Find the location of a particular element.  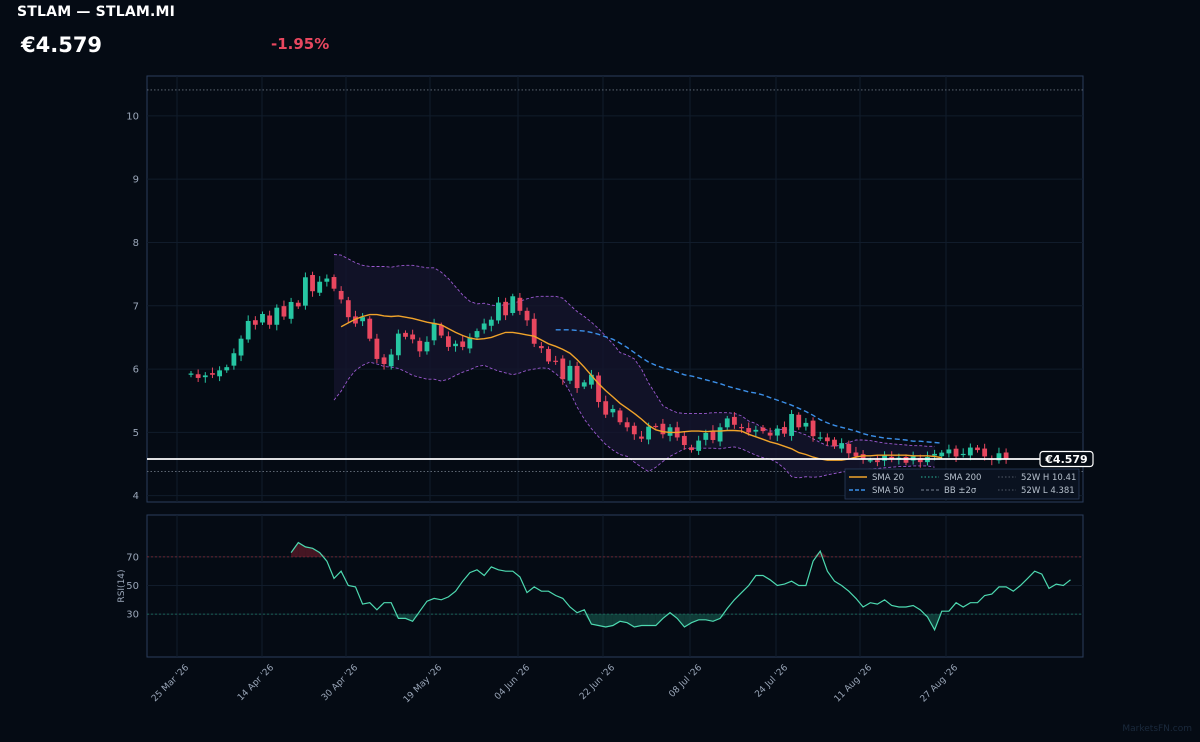

x-tick-label: 08 Jul '26 is located at coordinates (685, 681).